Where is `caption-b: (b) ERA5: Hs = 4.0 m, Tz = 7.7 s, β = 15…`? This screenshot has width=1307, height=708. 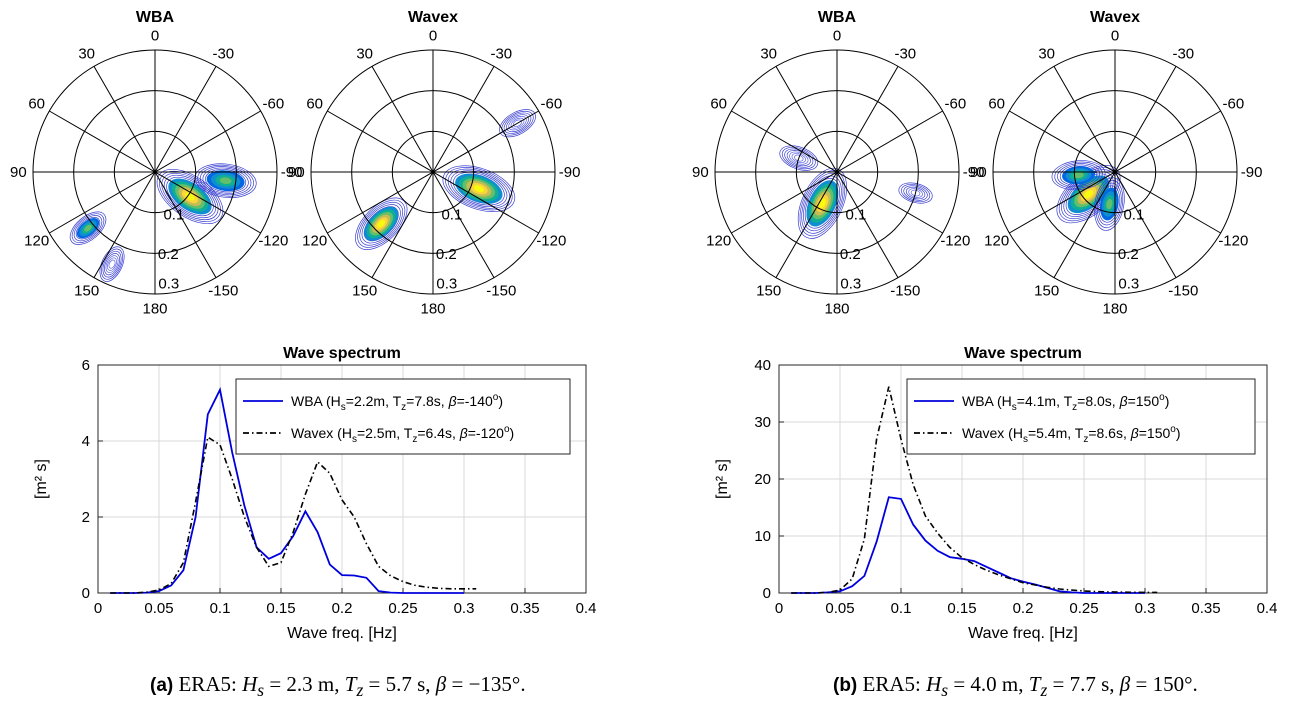 caption-b: (b) ERA5: Hs = 4.0 m, Tz = 7.7 s, β = 15… is located at coordinates (1015, 686).